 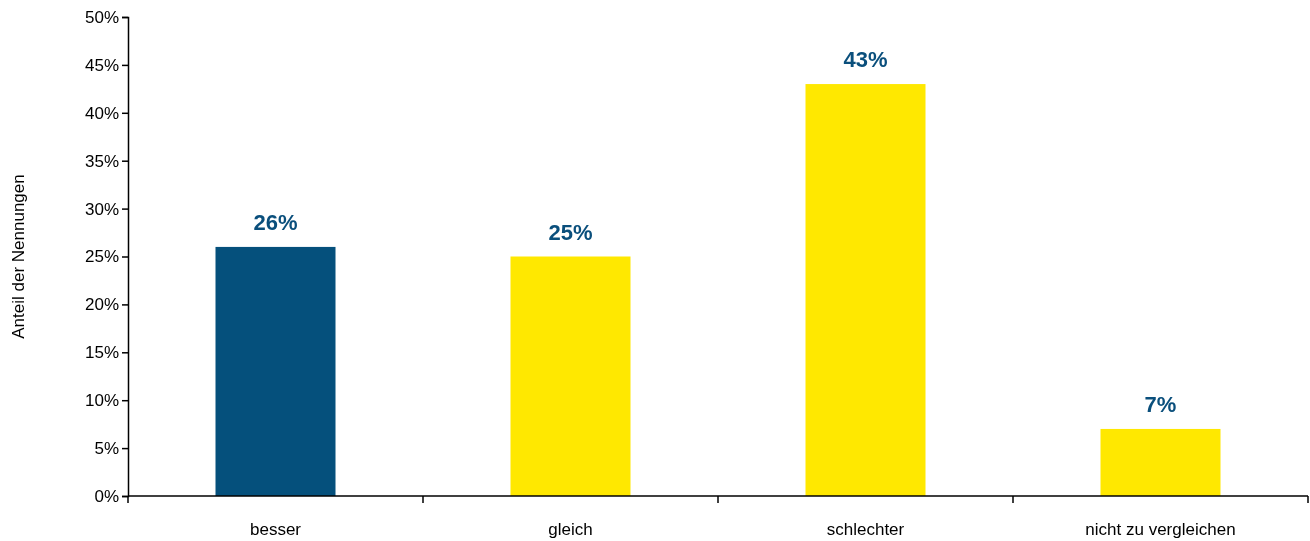 What do you see at coordinates (101, 113) in the screenshot?
I see `y-tick-label: 40%` at bounding box center [101, 113].